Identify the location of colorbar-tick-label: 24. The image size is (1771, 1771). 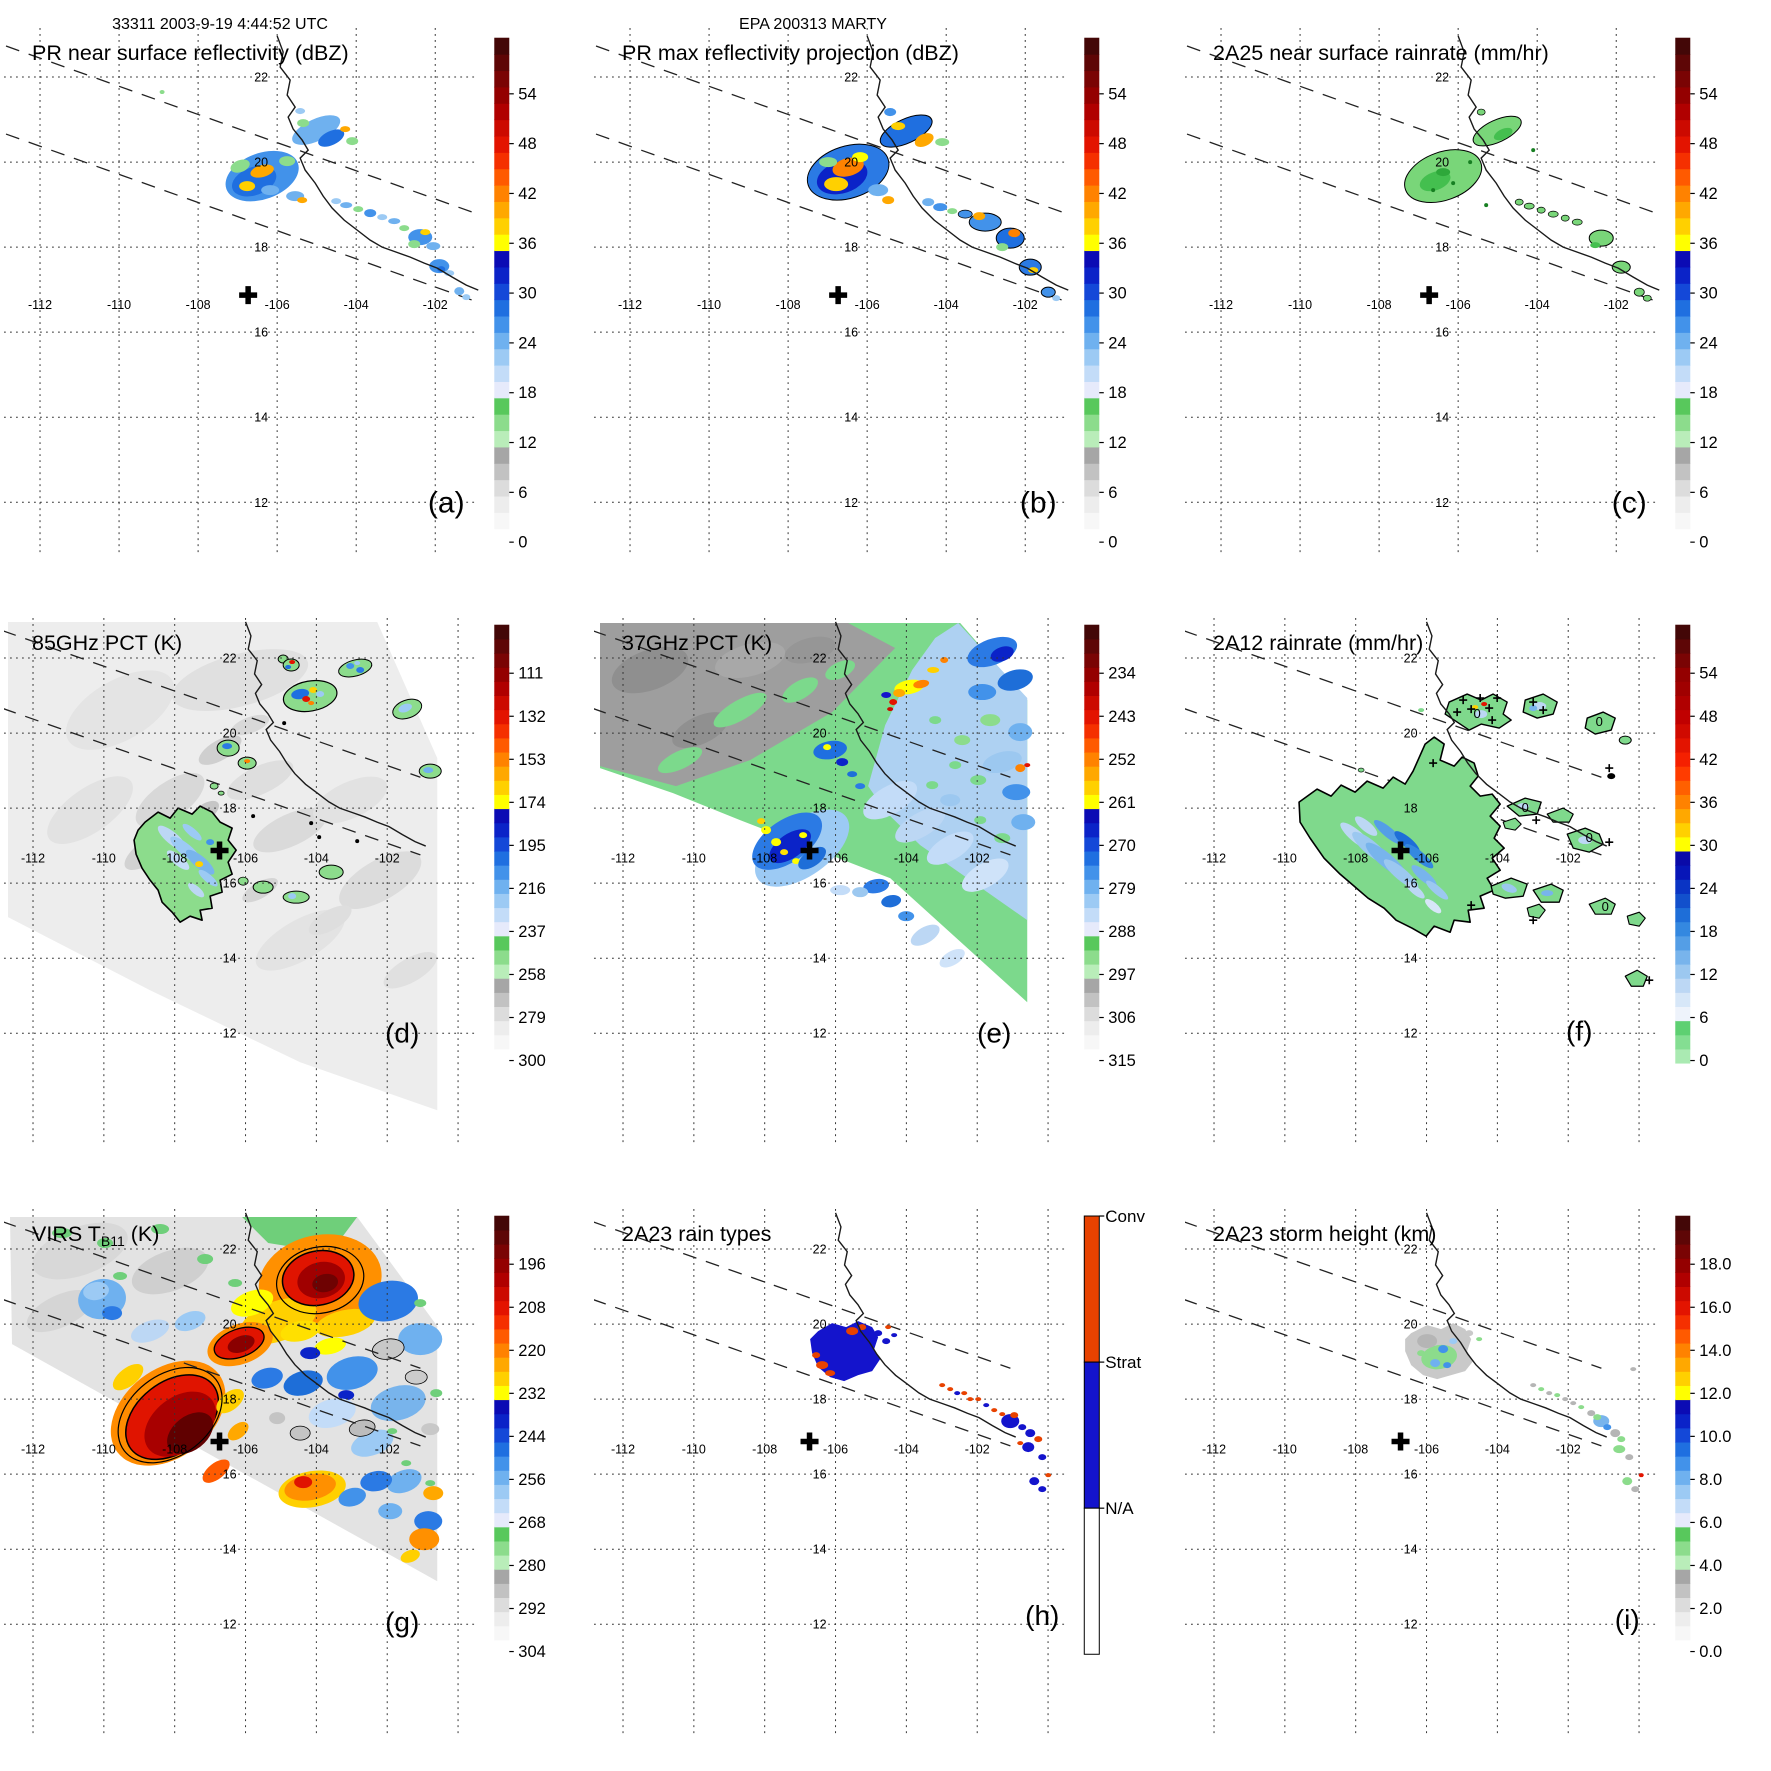
(527, 343).